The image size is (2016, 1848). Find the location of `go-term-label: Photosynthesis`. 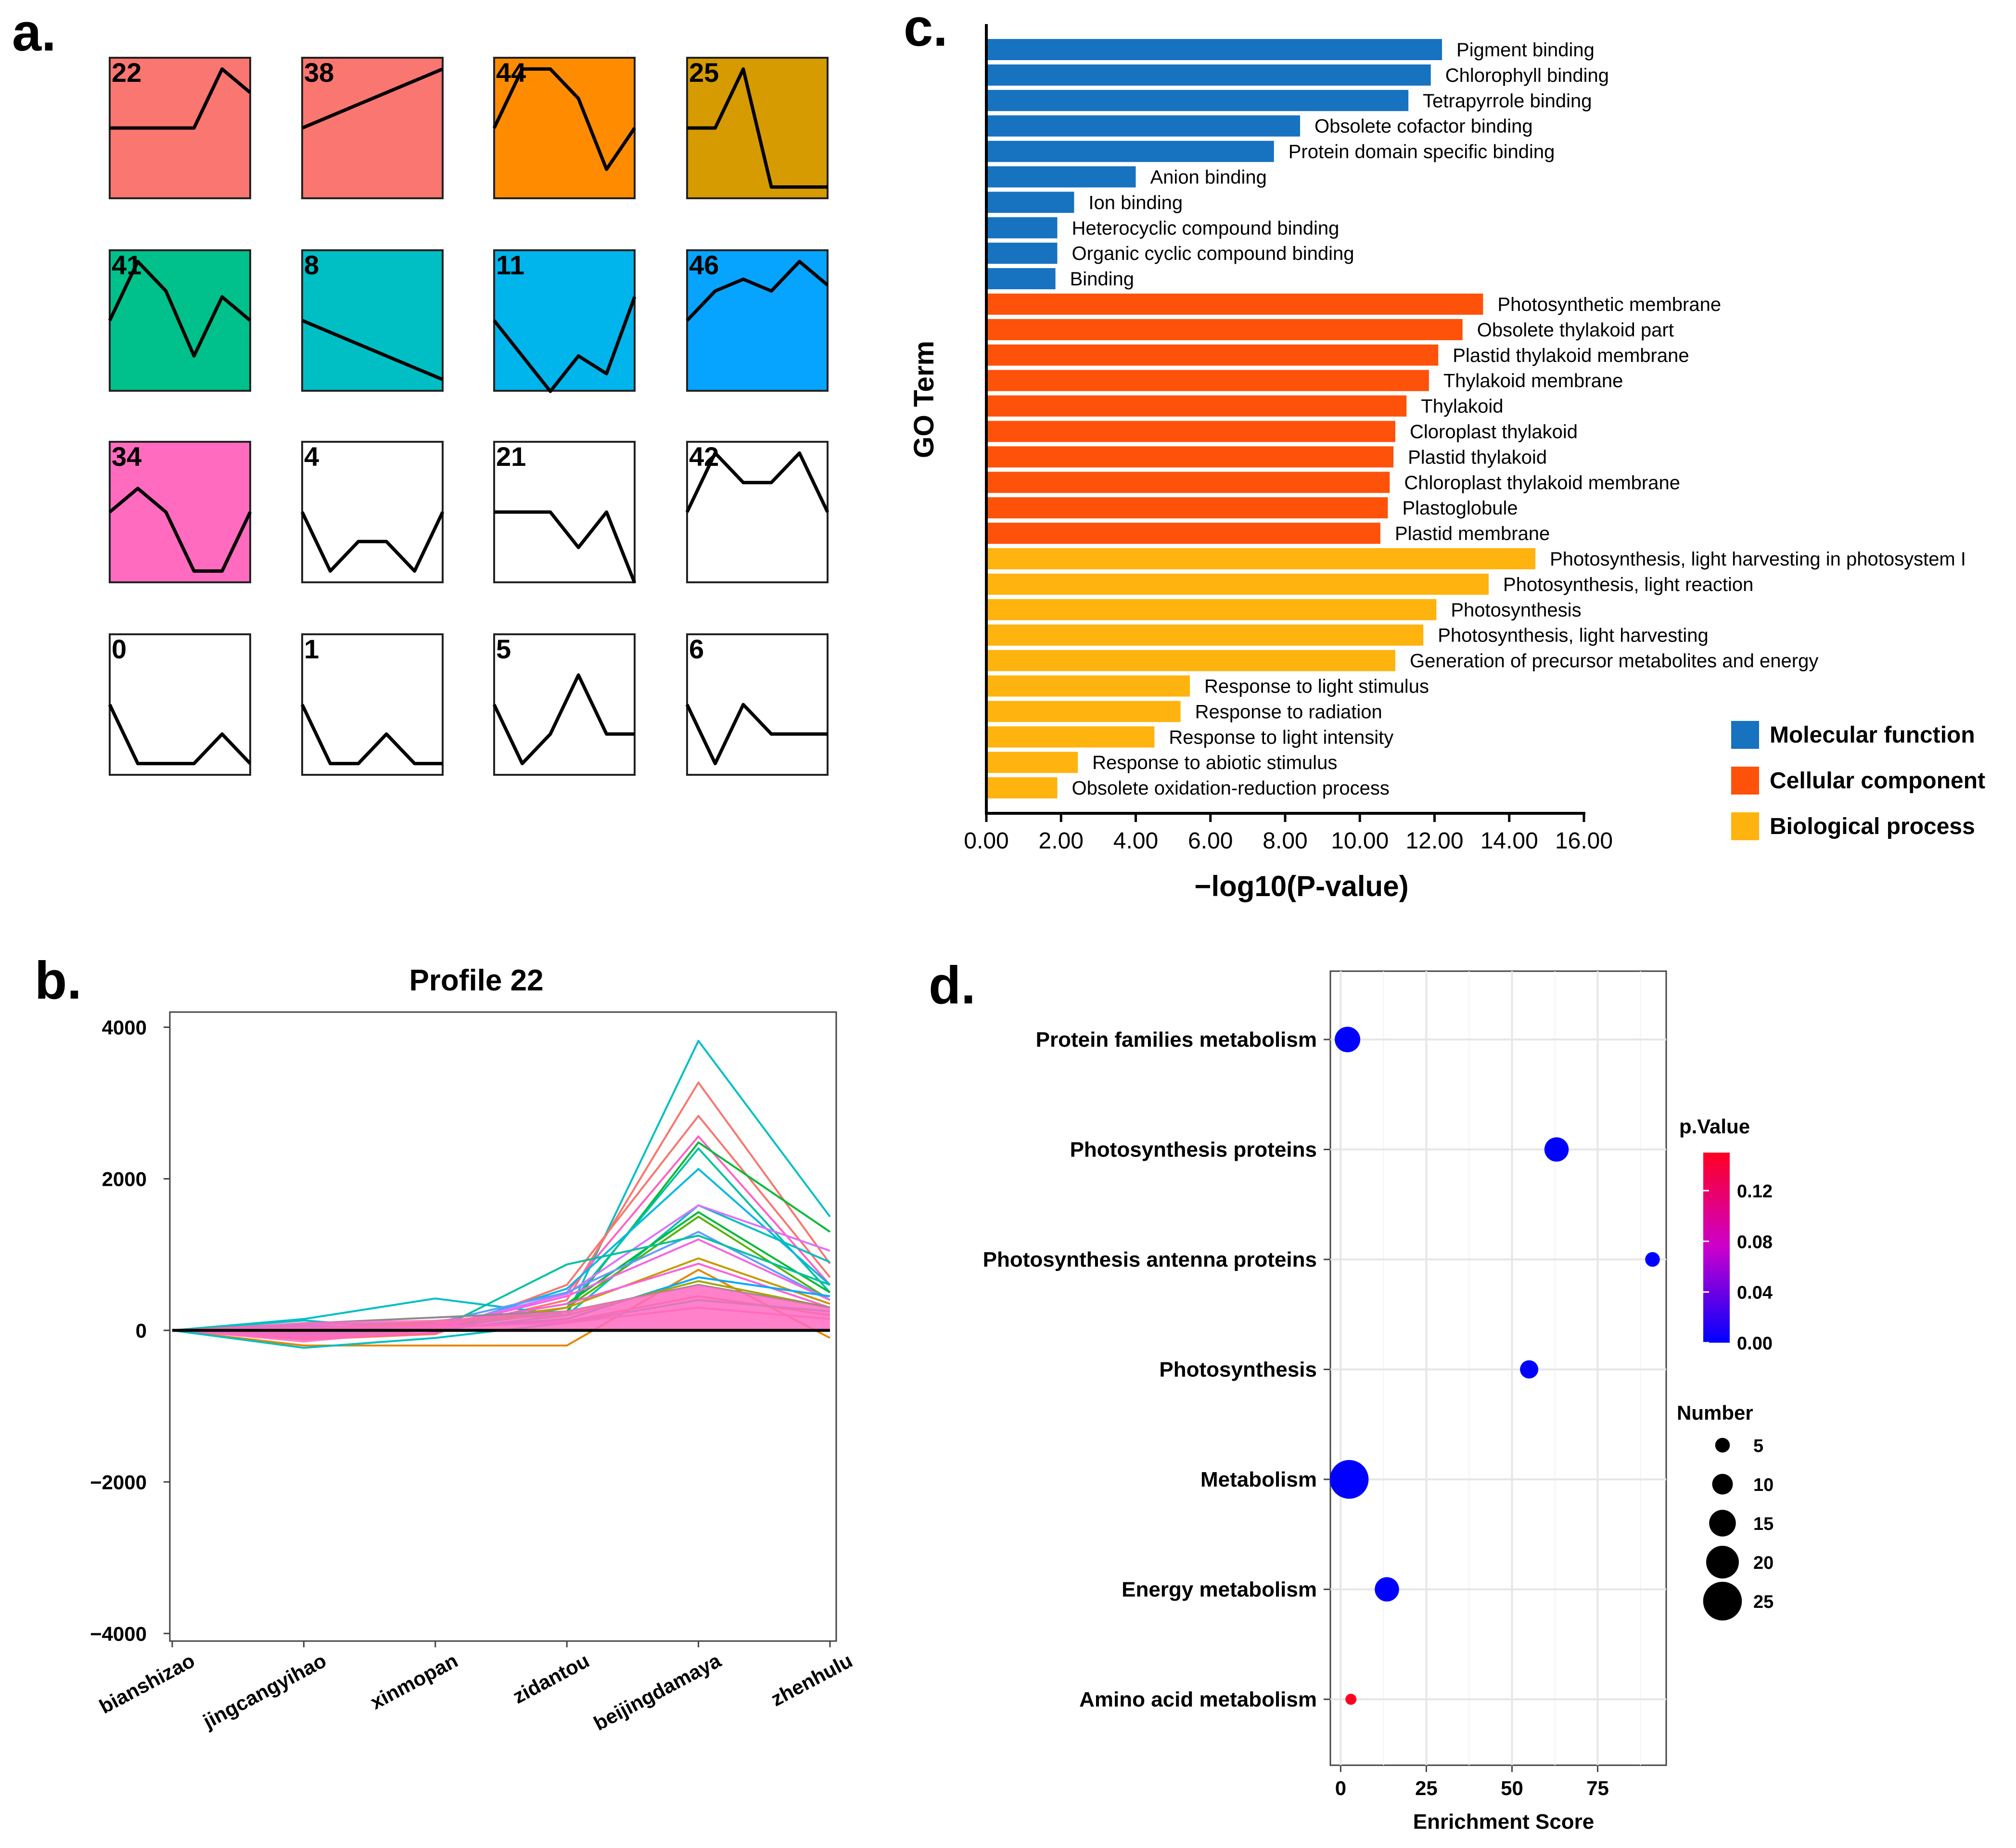

go-term-label: Photosynthesis is located at coordinates (1516, 610).